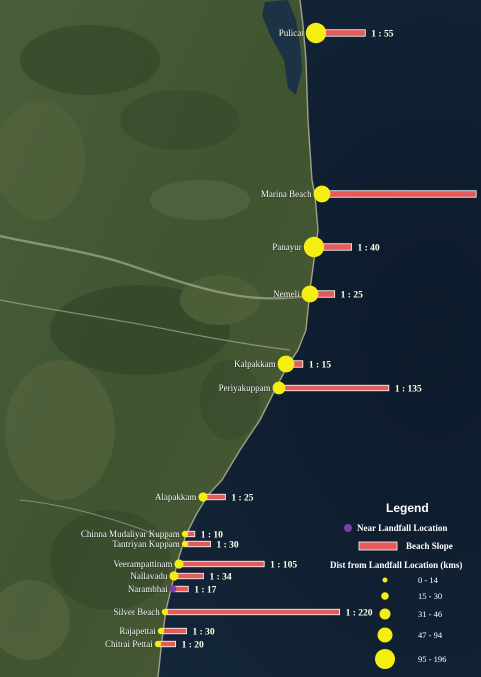  What do you see at coordinates (161, 631) in the screenshot?
I see `marker-rajapettai` at bounding box center [161, 631].